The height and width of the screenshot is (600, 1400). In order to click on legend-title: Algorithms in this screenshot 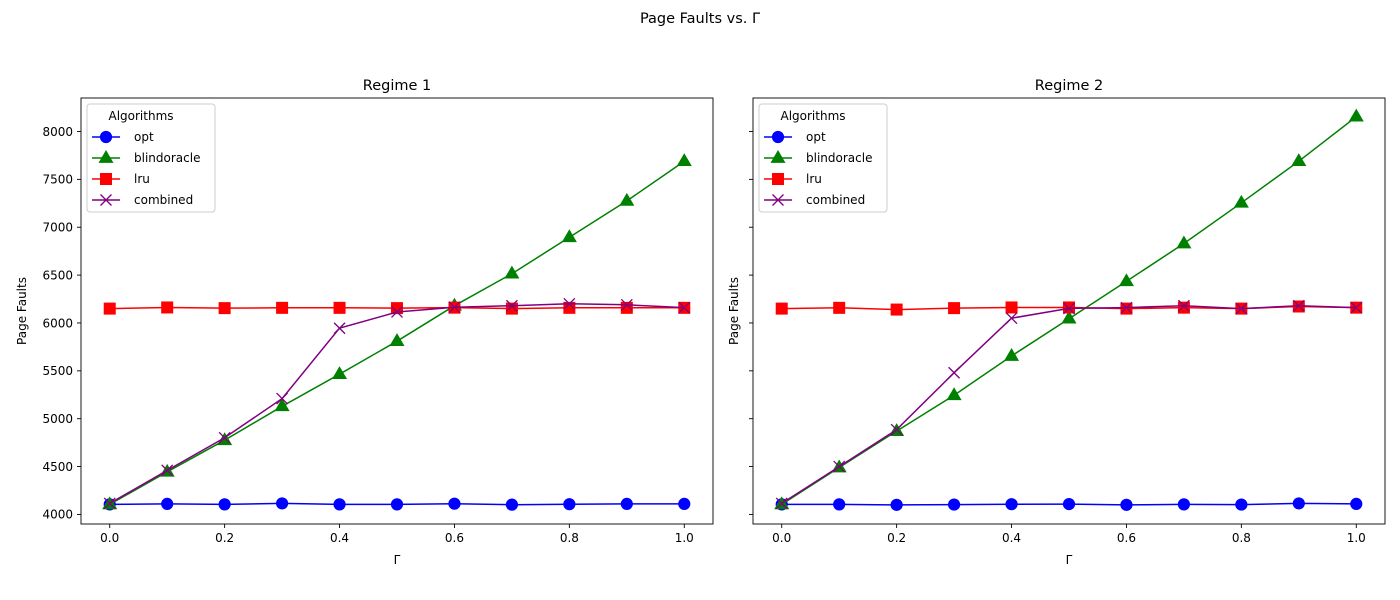, I will do `click(140, 116)`.